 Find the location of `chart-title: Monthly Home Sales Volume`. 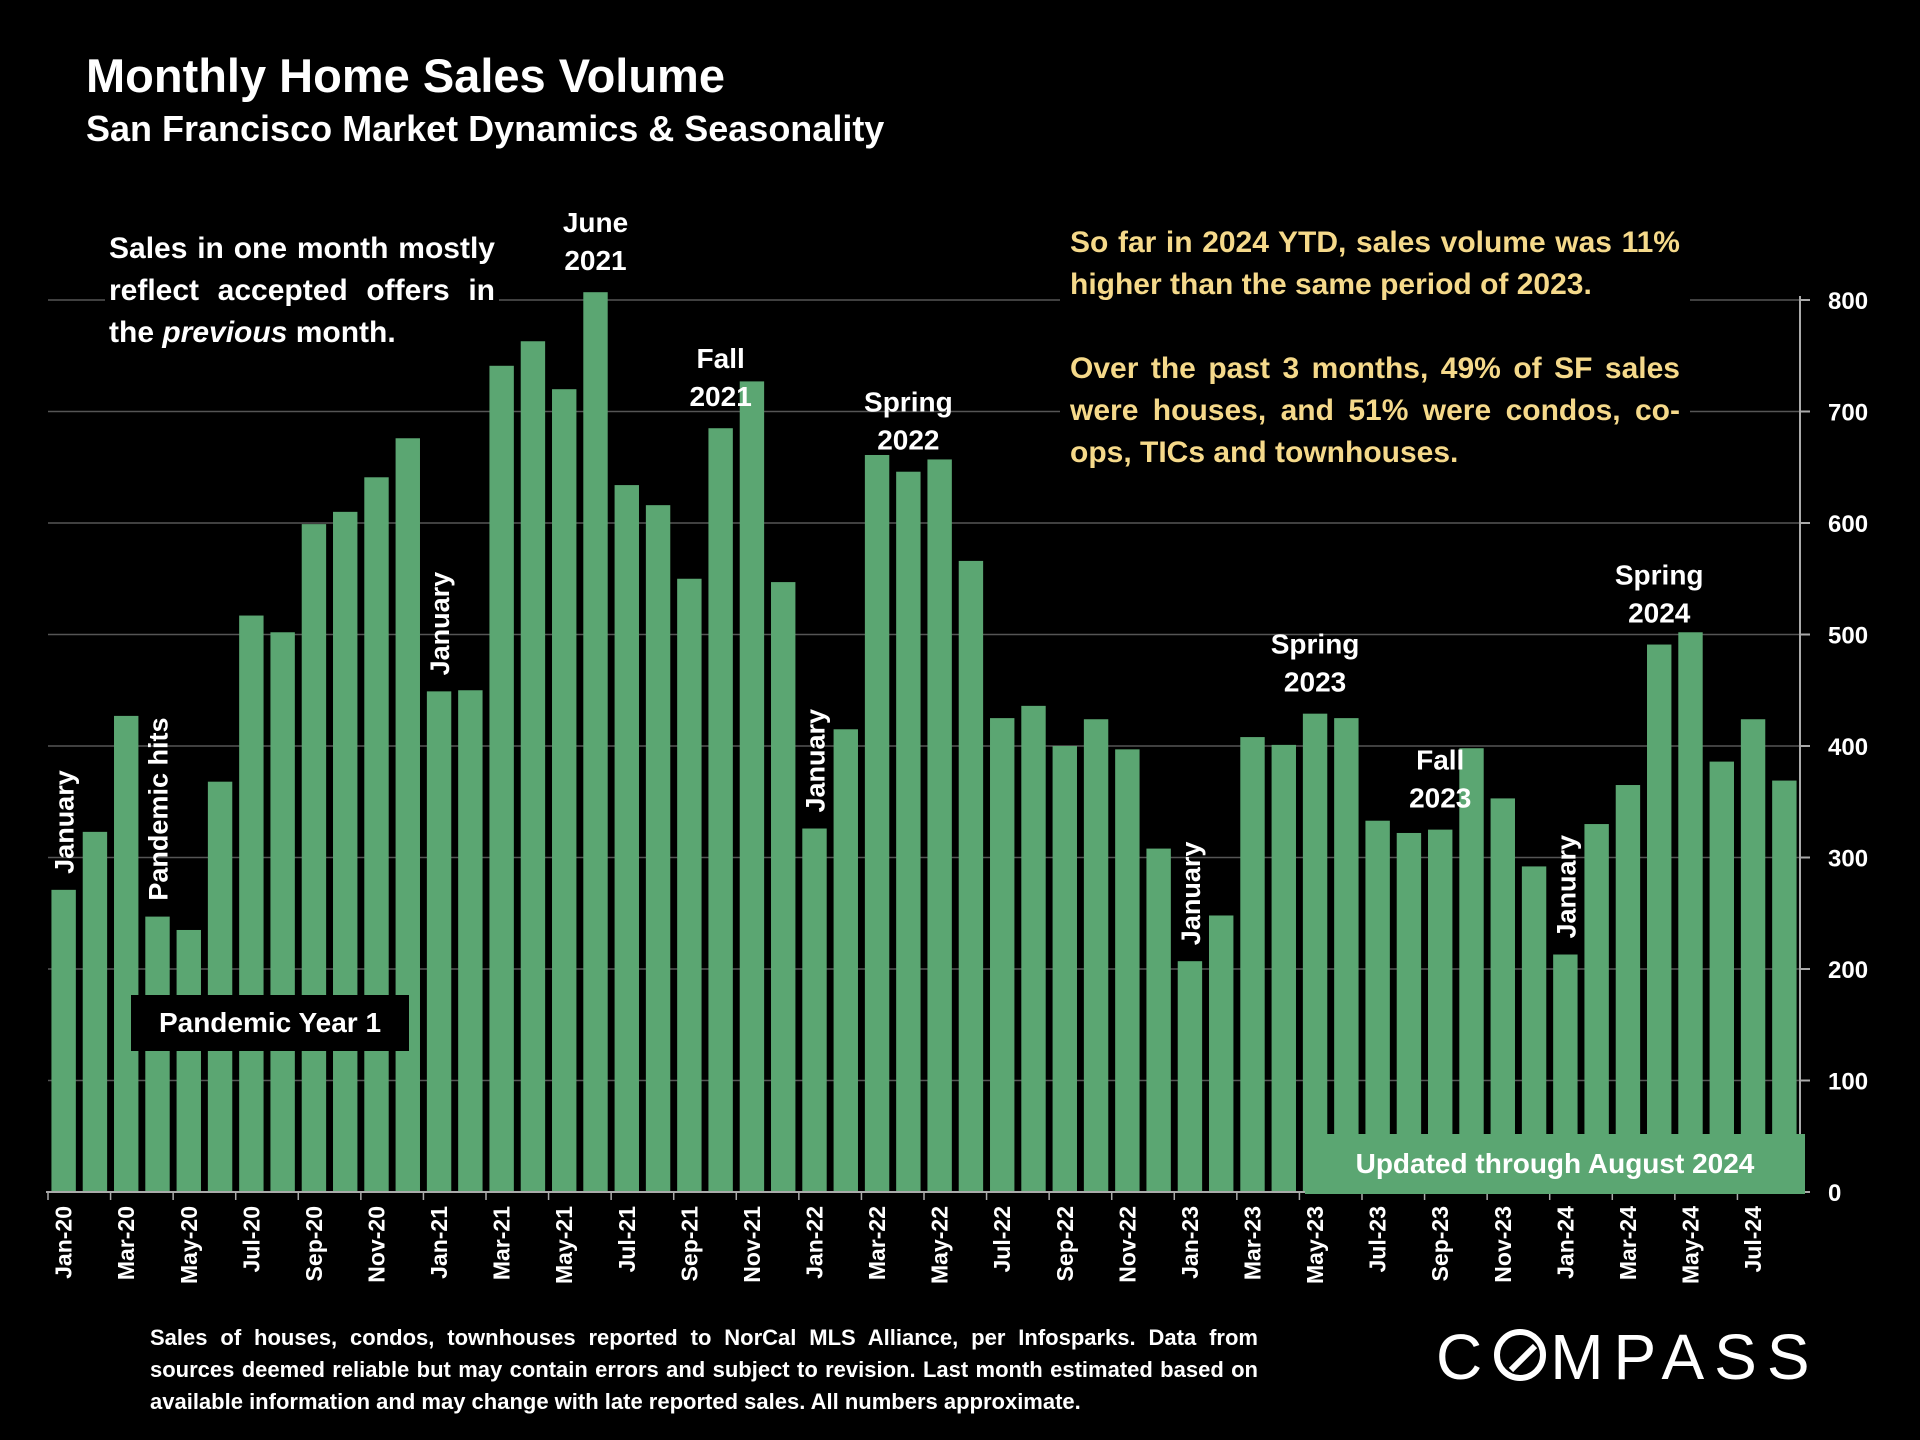

chart-title: Monthly Home Sales Volume is located at coordinates (405, 75).